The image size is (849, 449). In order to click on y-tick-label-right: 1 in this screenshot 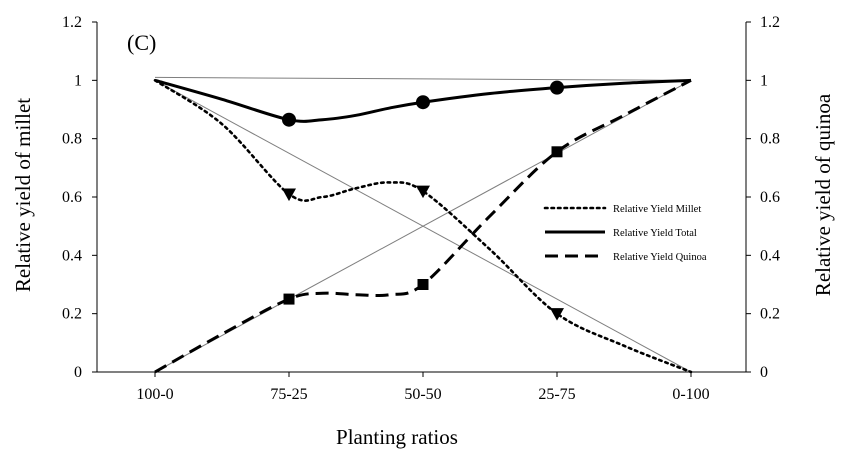, I will do `click(764, 80)`.